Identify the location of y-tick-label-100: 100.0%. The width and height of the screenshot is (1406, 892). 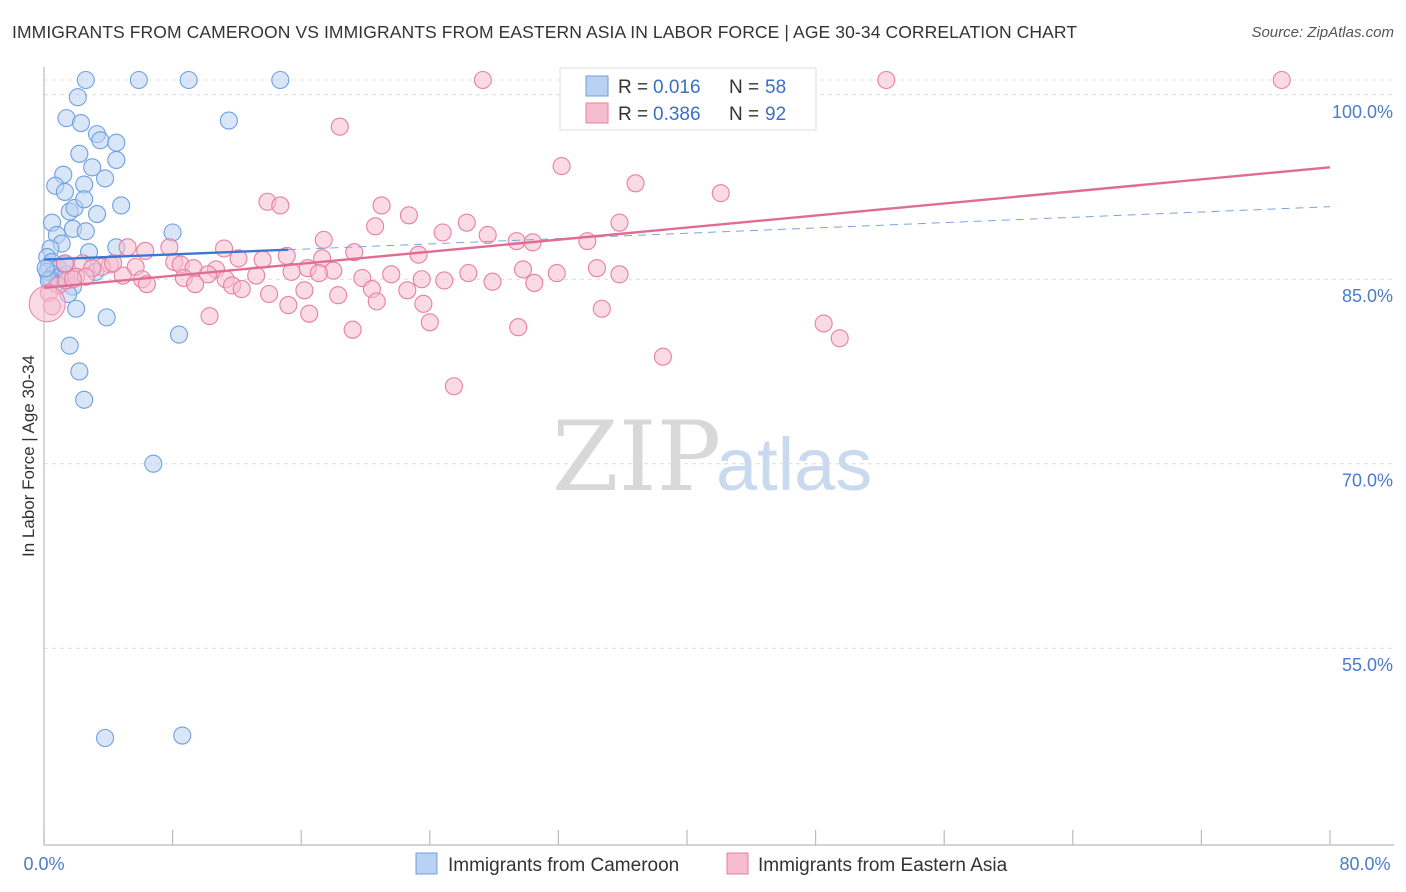
(1362, 112).